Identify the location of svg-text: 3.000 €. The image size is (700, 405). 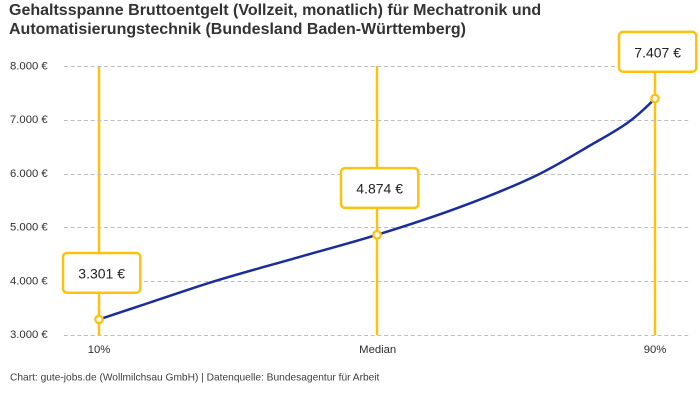
(29, 335).